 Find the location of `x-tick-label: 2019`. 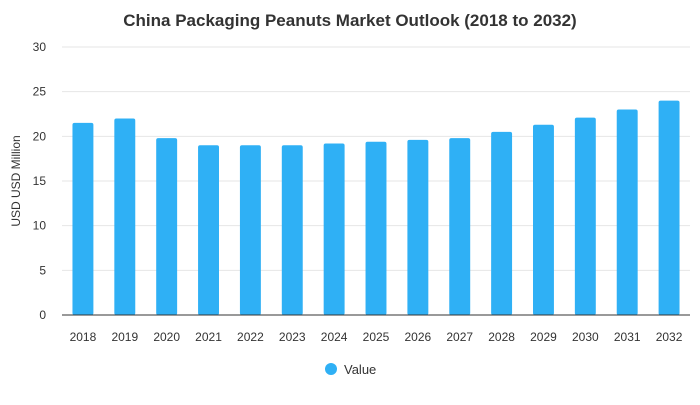

x-tick-label: 2019 is located at coordinates (124, 337).